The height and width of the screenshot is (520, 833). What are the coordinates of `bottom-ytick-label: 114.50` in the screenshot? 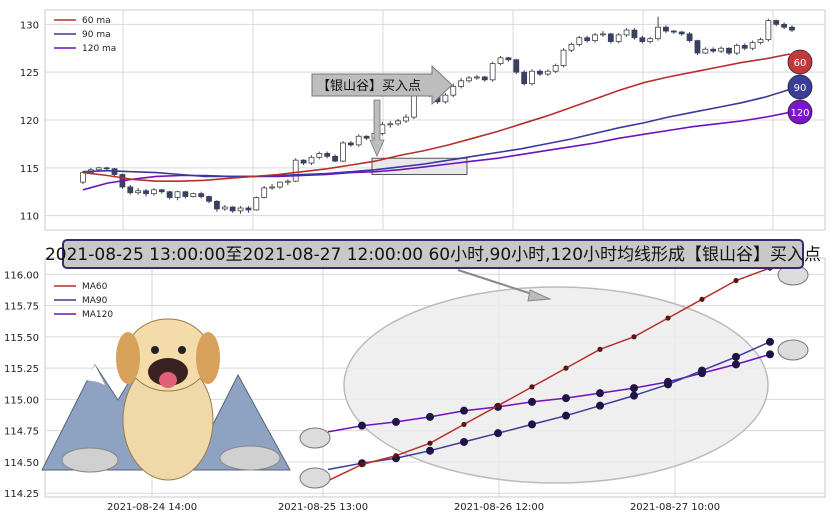 It's located at (21, 463).